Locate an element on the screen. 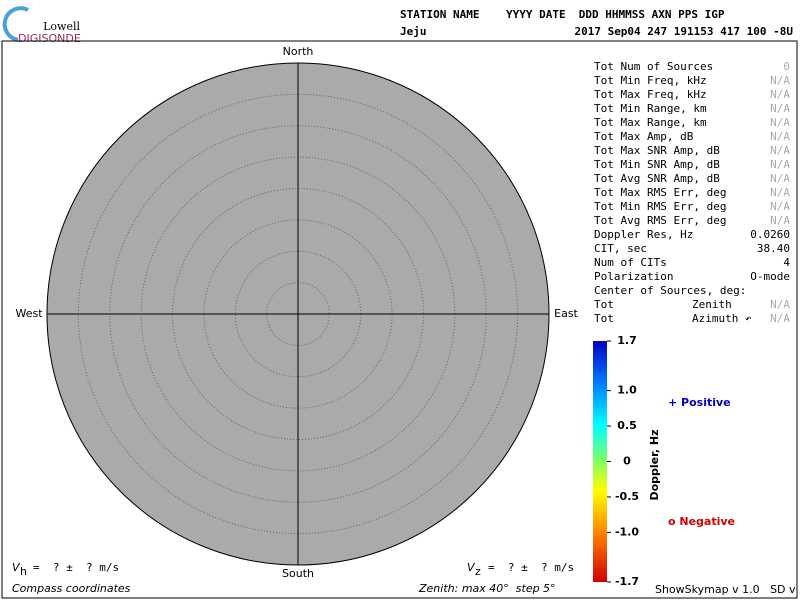 The height and width of the screenshot is (600, 800). vz-text: = ? ± ? m/s is located at coordinates (531, 567).